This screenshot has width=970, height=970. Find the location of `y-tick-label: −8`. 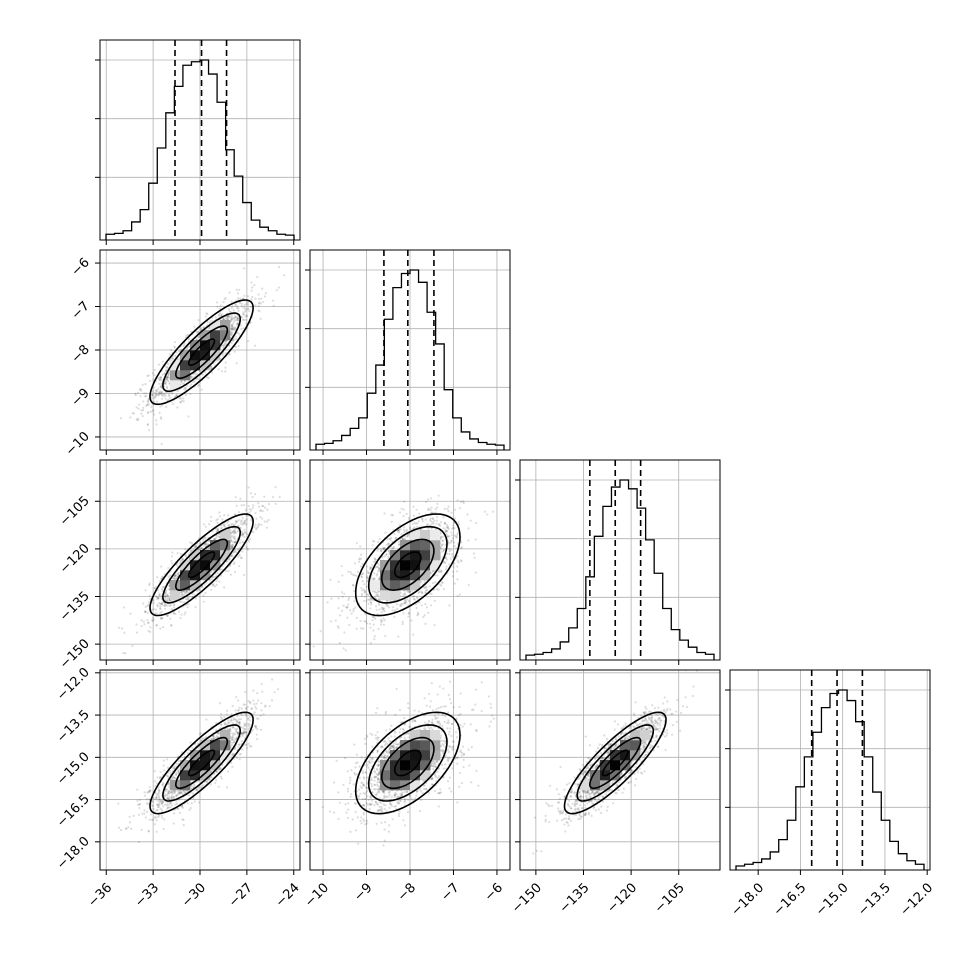

y-tick-label: −8 is located at coordinates (81, 354).